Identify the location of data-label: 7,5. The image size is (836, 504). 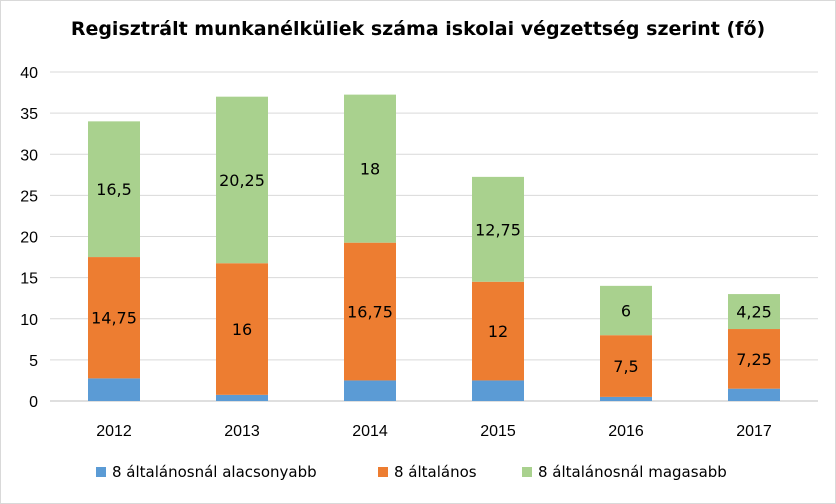
(625, 366).